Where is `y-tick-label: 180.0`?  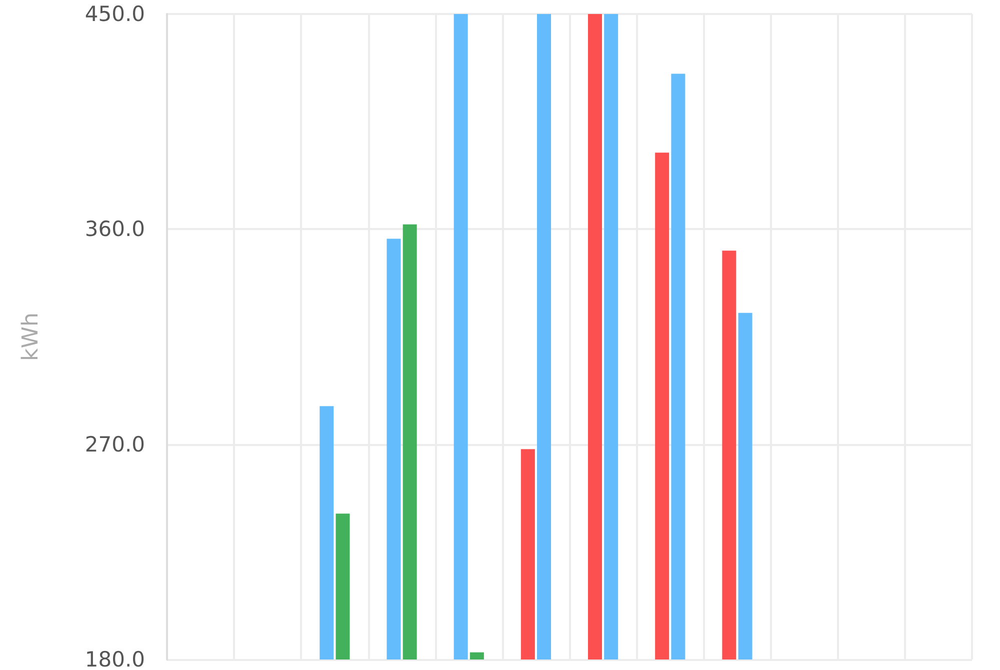
y-tick-label: 180.0 is located at coordinates (114, 659).